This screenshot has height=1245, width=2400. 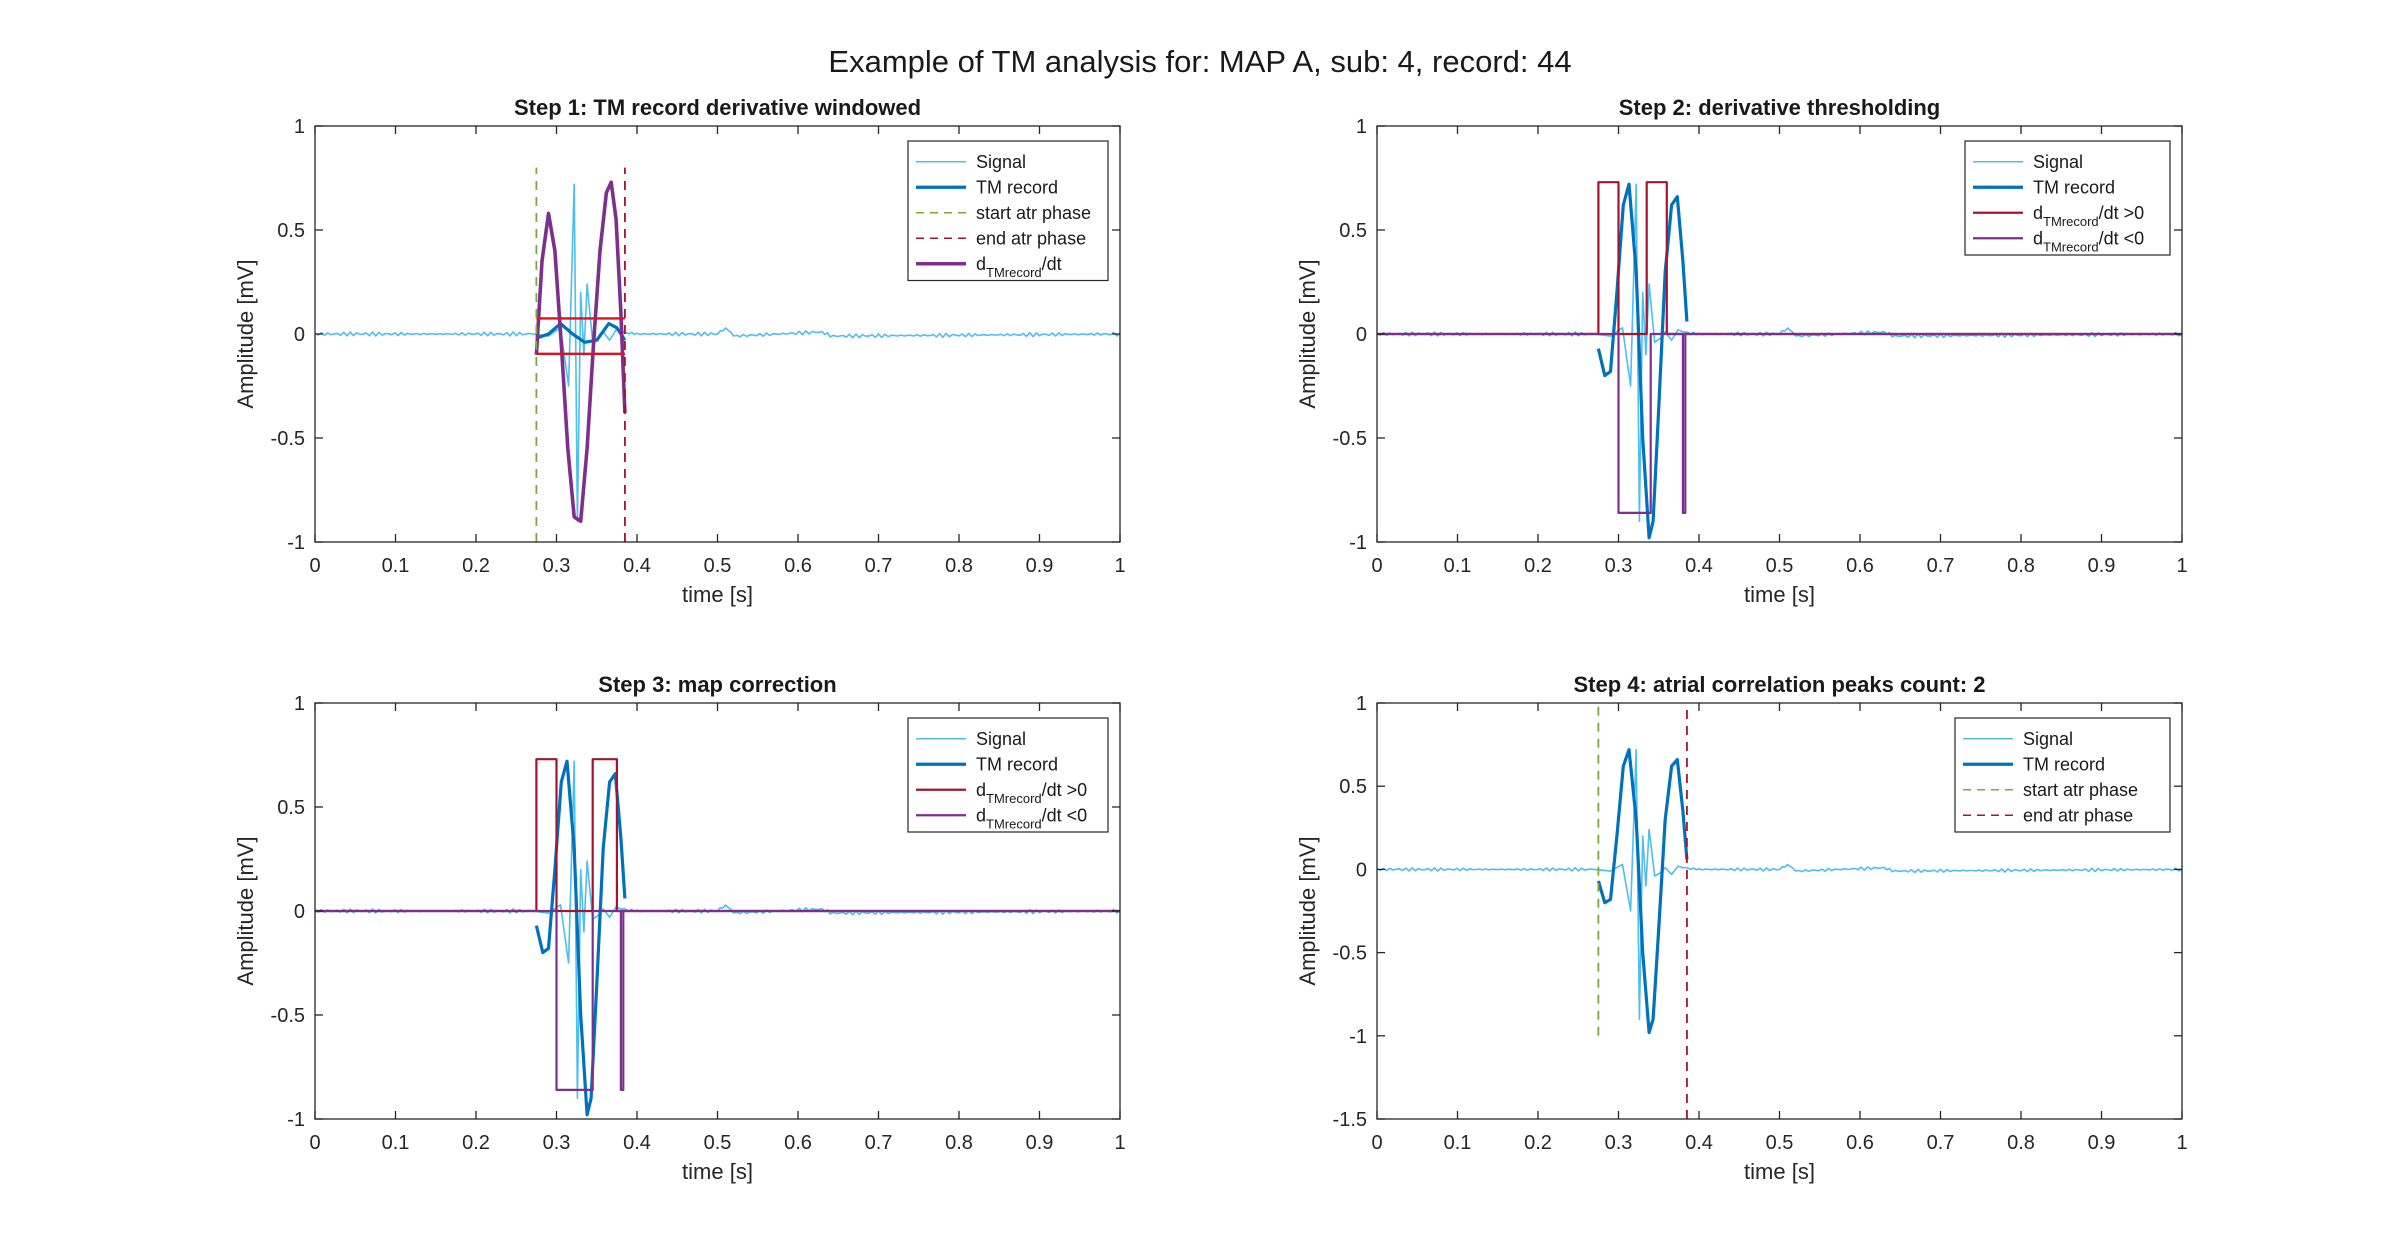 I want to click on subplot-title: Step 3: map correction, so click(x=717, y=684).